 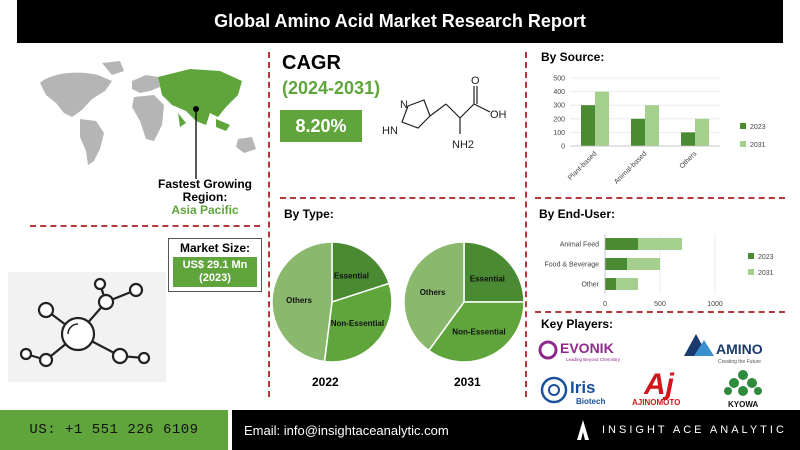 What do you see at coordinates (660, 198) in the screenshot?
I see `divider-source` at bounding box center [660, 198].